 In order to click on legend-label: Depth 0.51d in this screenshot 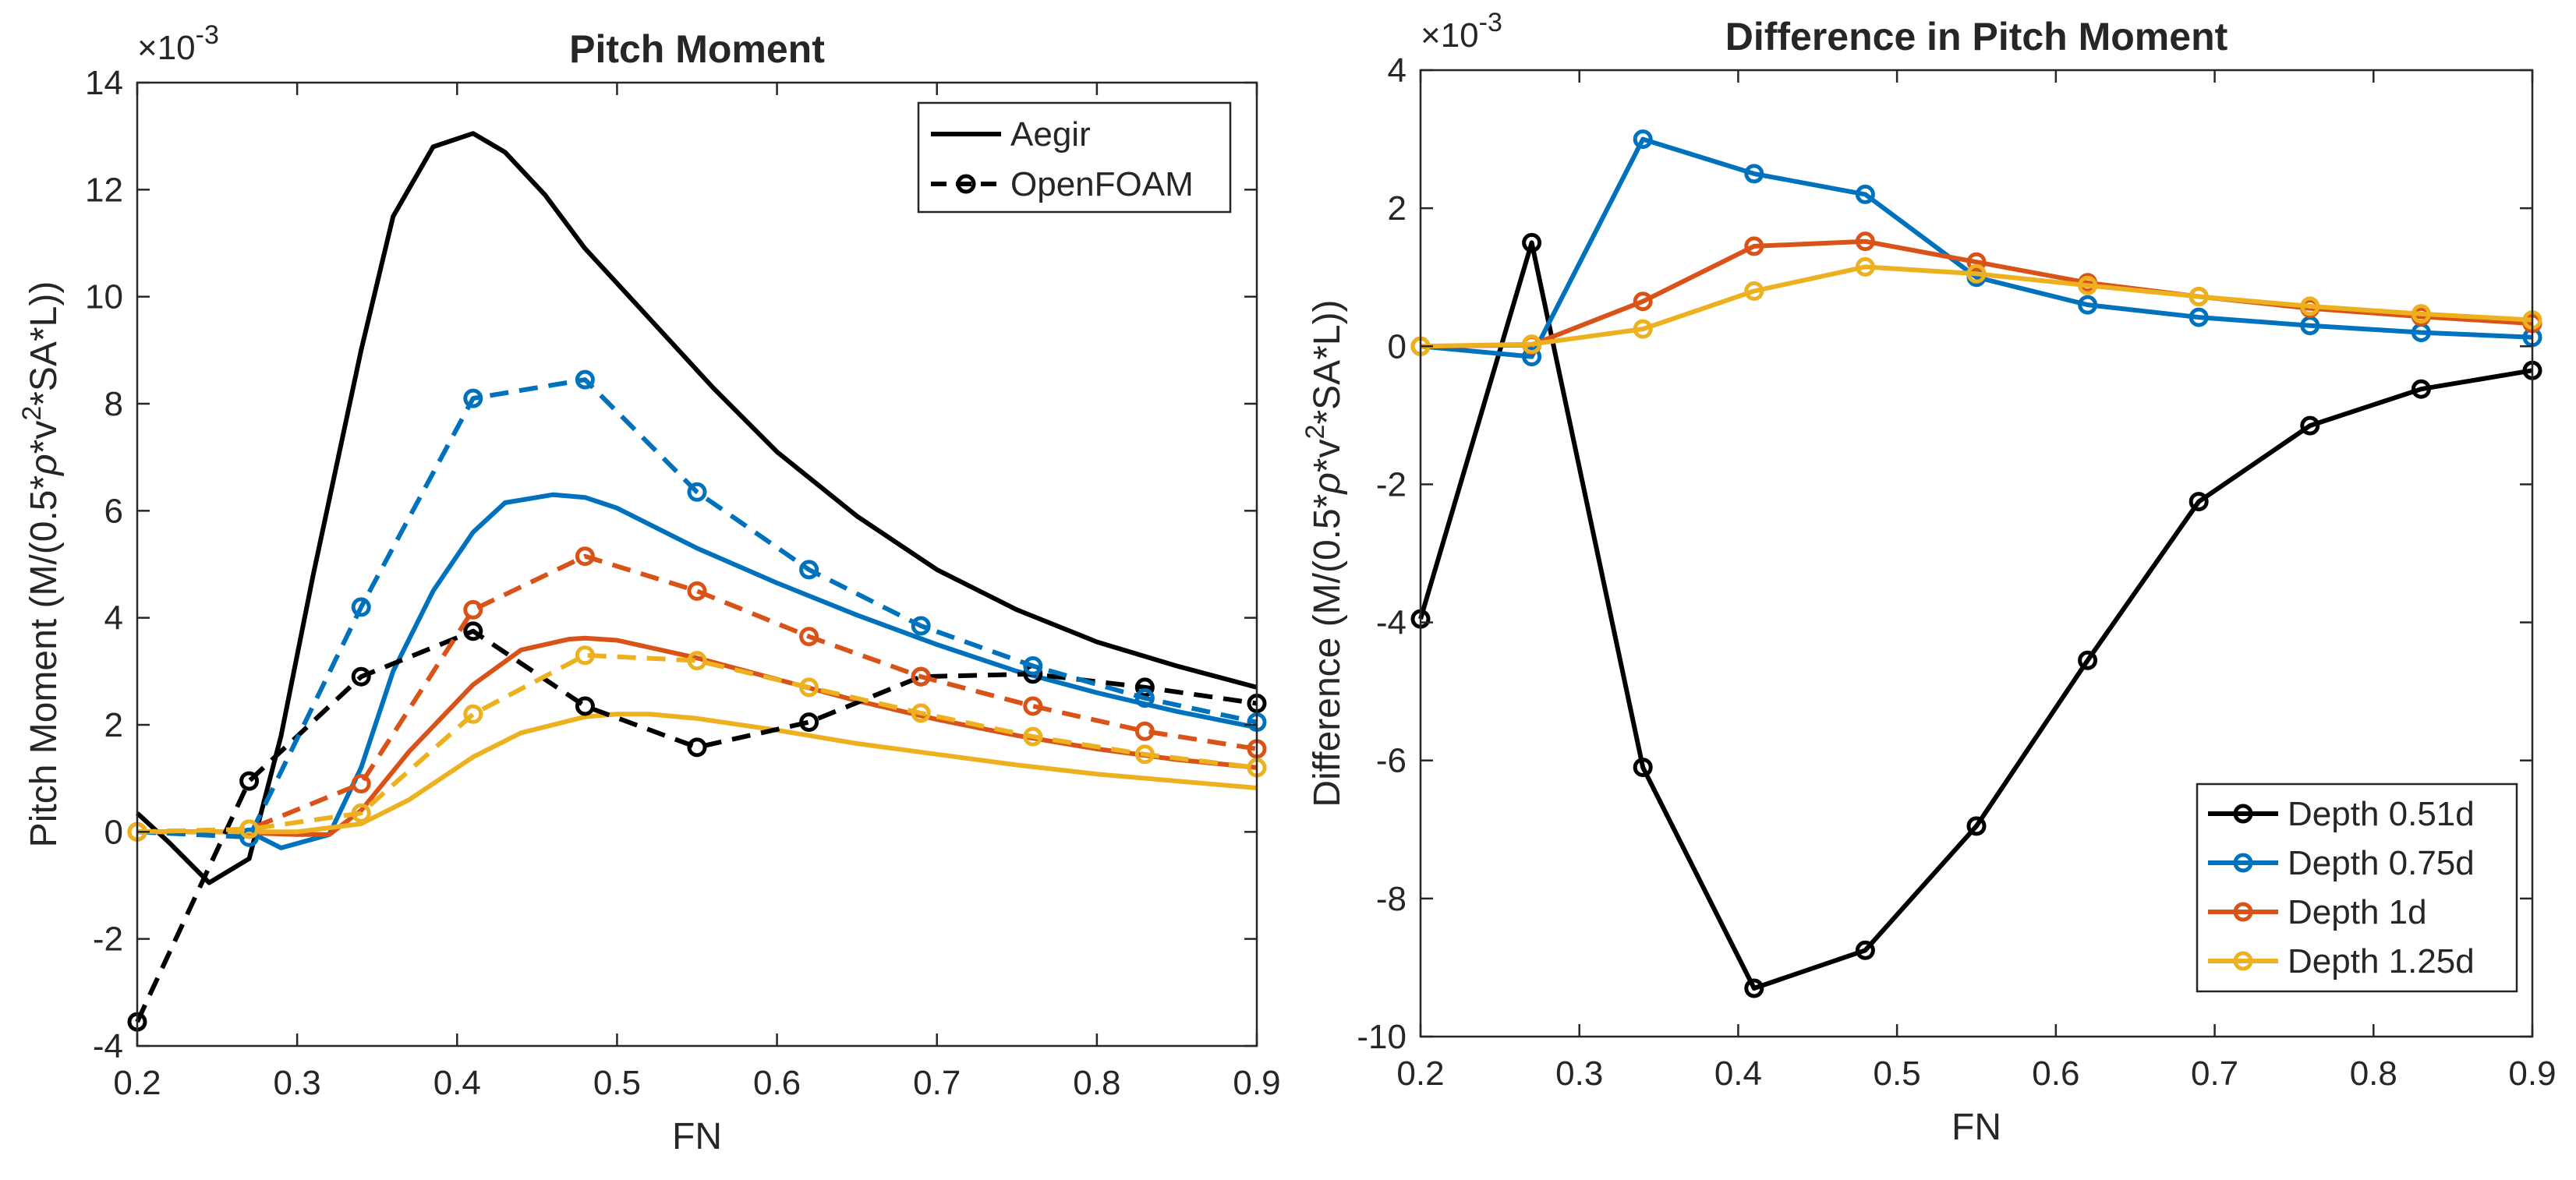, I will do `click(2381, 814)`.